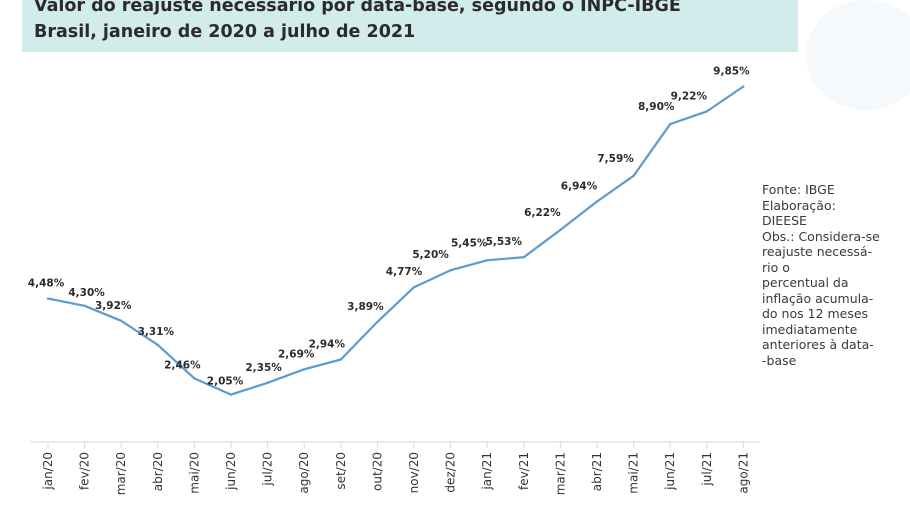  What do you see at coordinates (85, 471) in the screenshot?
I see `x-tick-label: fev/20` at bounding box center [85, 471].